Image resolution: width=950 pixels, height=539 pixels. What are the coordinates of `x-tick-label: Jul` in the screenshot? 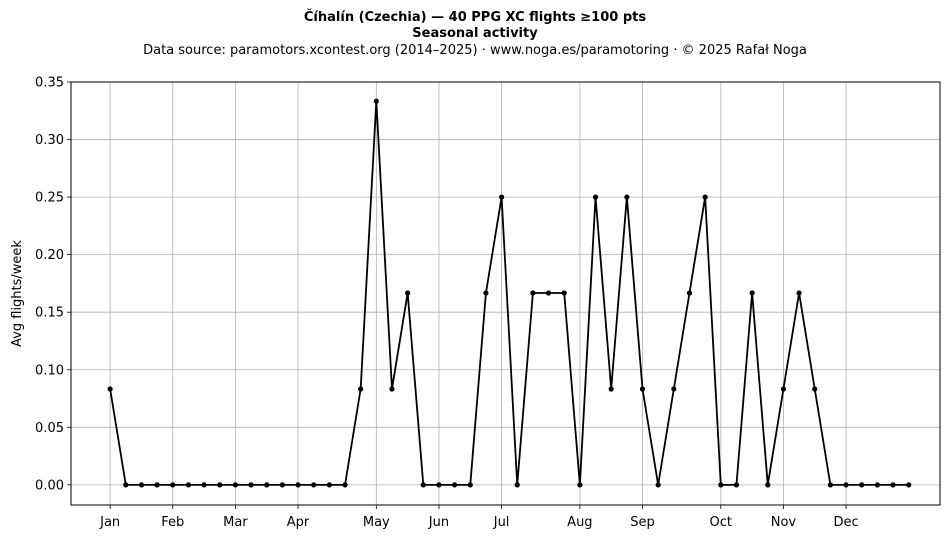 It's located at (501, 522).